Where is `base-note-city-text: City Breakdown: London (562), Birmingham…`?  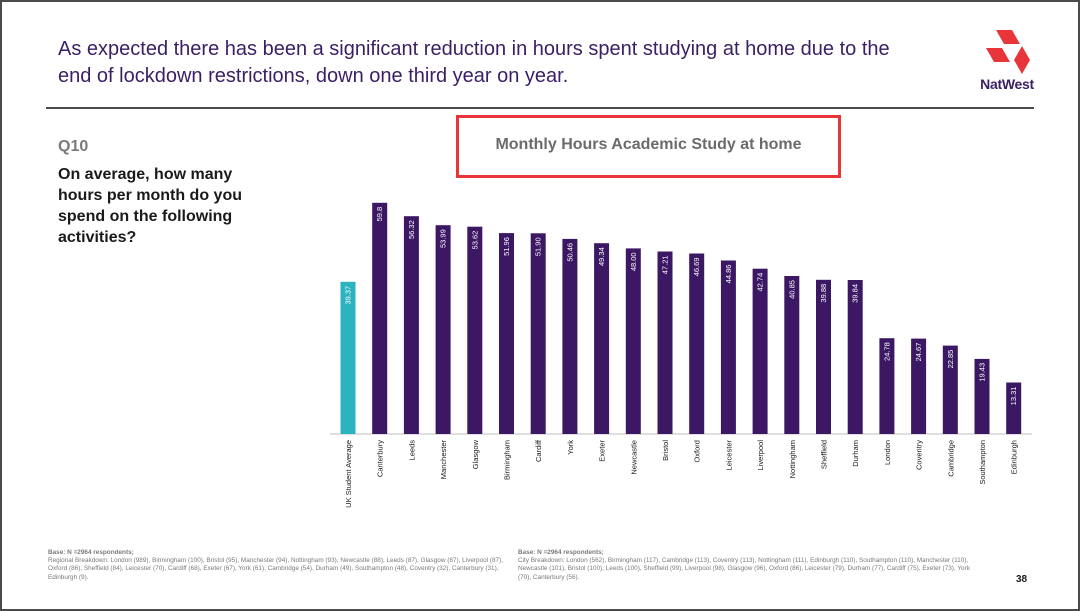 base-note-city-text: City Breakdown: London (562), Birmingham… is located at coordinates (744, 569).